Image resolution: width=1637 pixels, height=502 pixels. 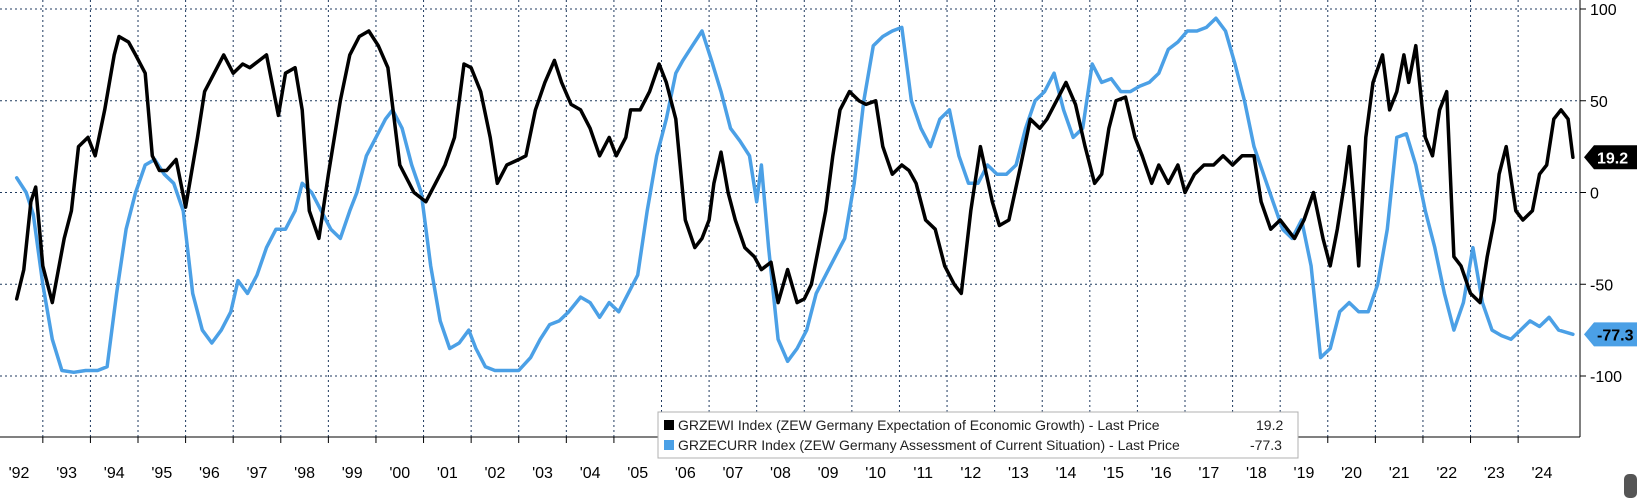 What do you see at coordinates (923, 473) in the screenshot?
I see `x-tick-label: '11` at bounding box center [923, 473].